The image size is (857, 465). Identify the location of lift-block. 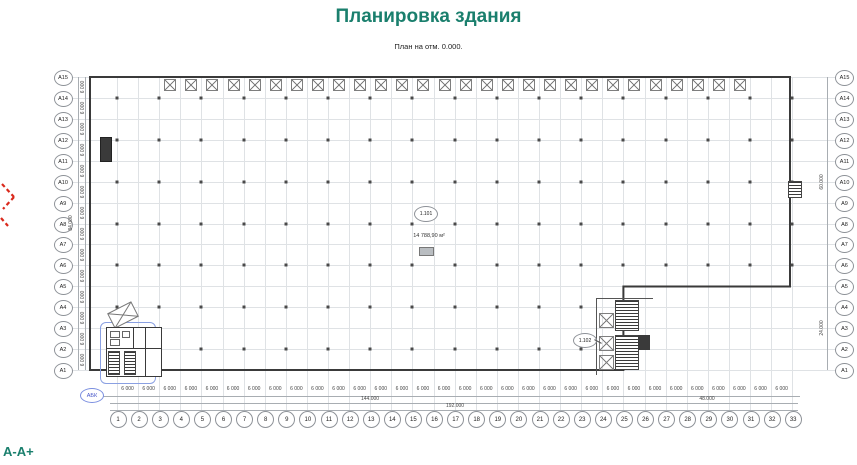
(644, 342).